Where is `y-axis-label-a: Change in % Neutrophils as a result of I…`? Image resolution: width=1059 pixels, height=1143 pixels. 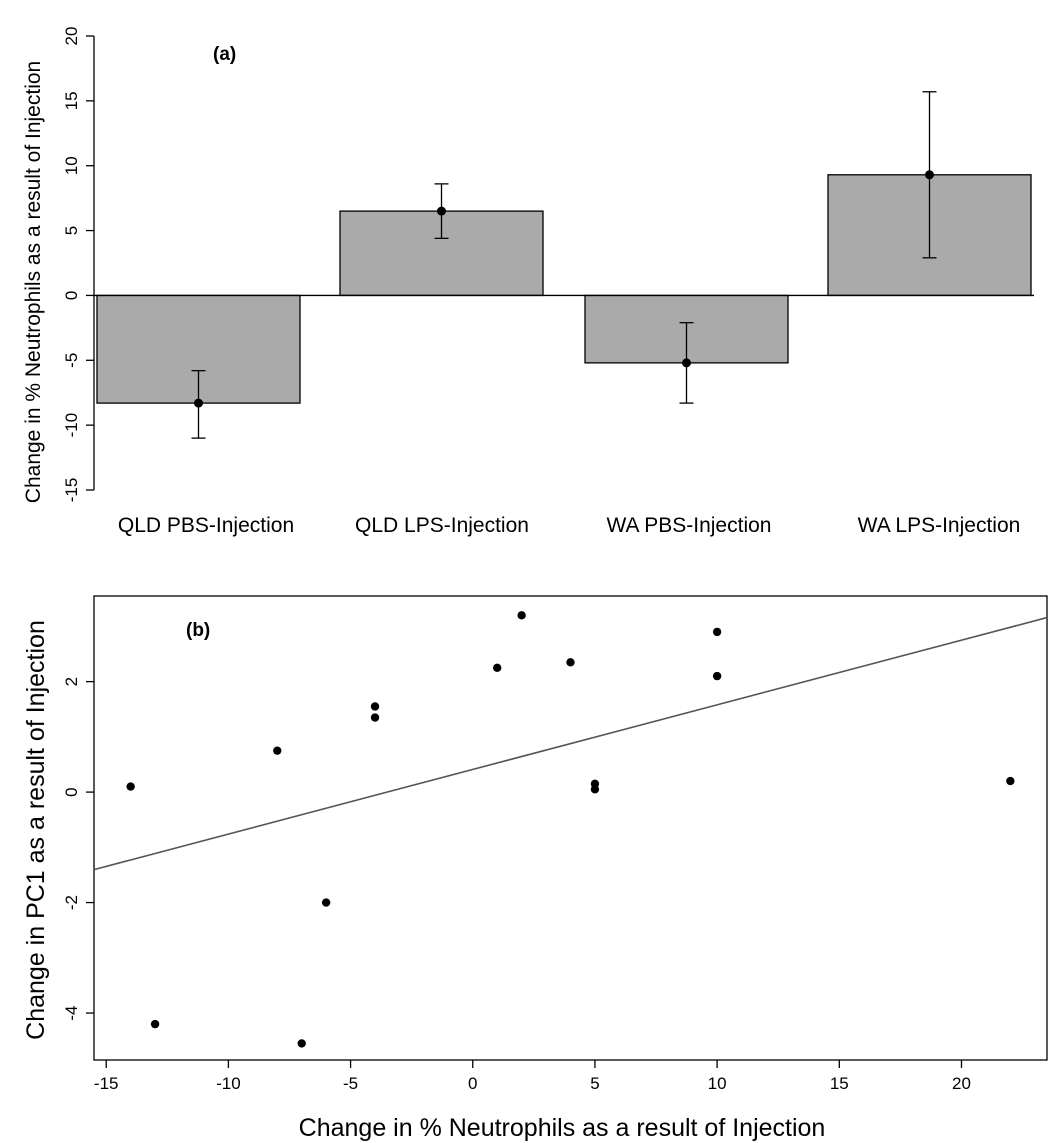 y-axis-label-a: Change in % Neutrophils as a result of I… is located at coordinates (33, 282).